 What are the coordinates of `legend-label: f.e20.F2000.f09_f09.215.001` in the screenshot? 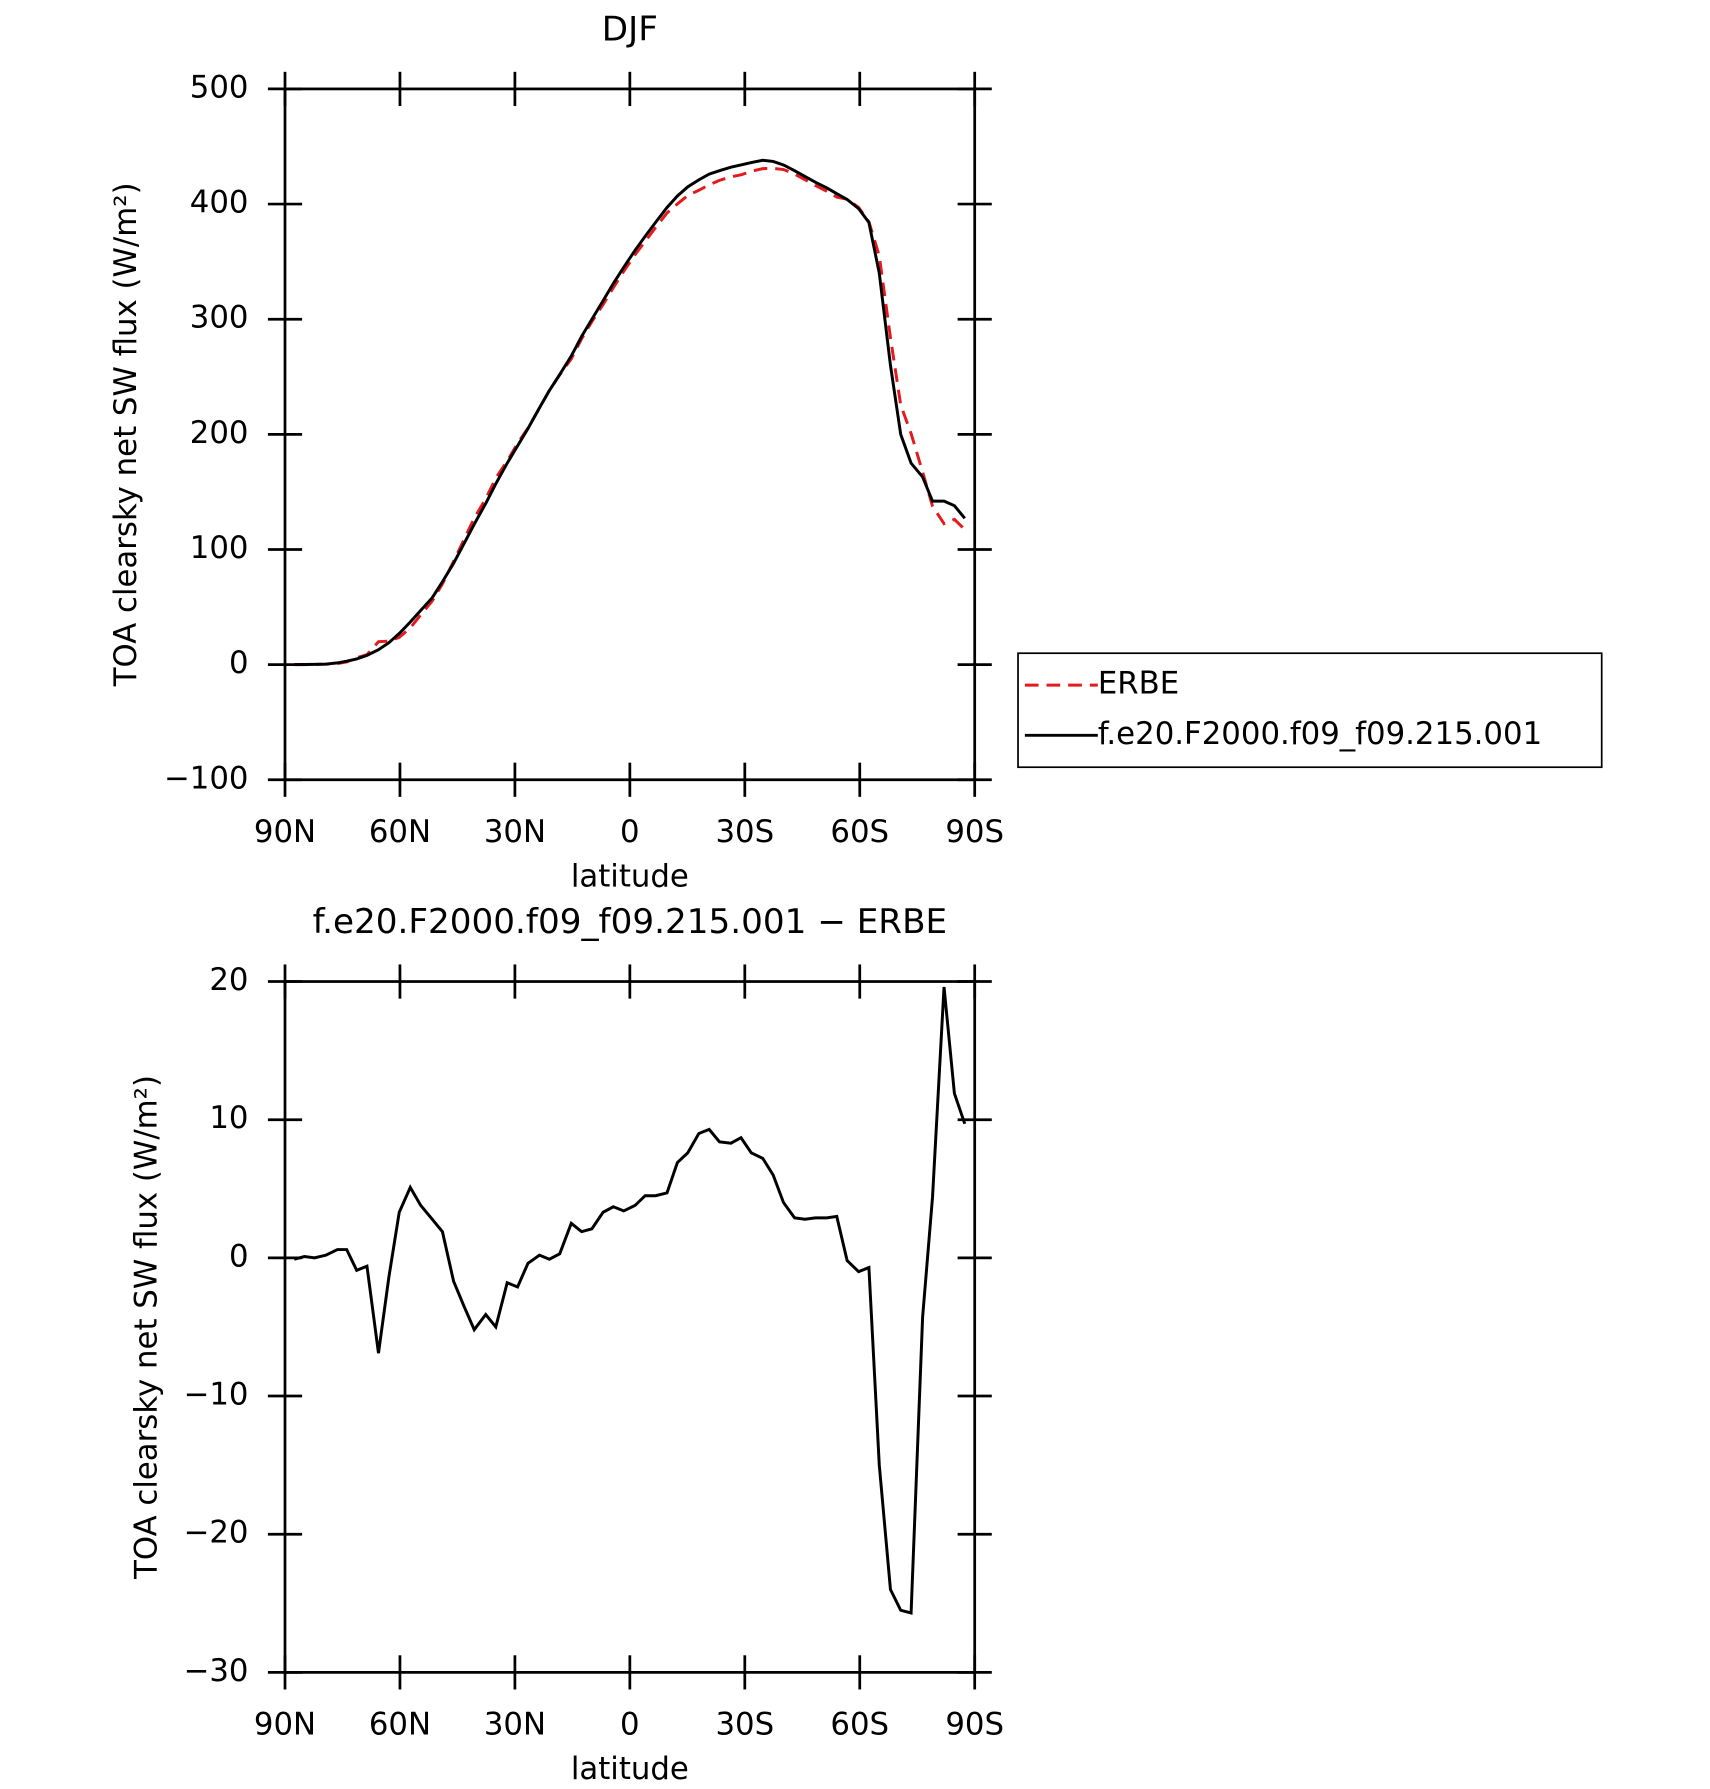 It's located at (1320, 734).